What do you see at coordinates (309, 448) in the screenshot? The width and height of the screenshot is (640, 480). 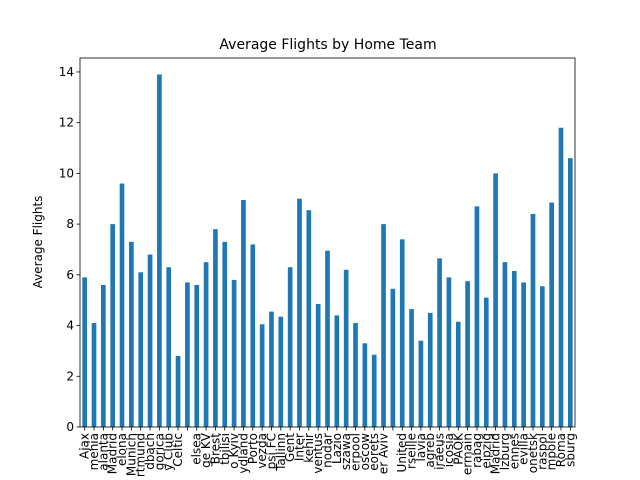 I see `x-tick-label: kehir` at bounding box center [309, 448].